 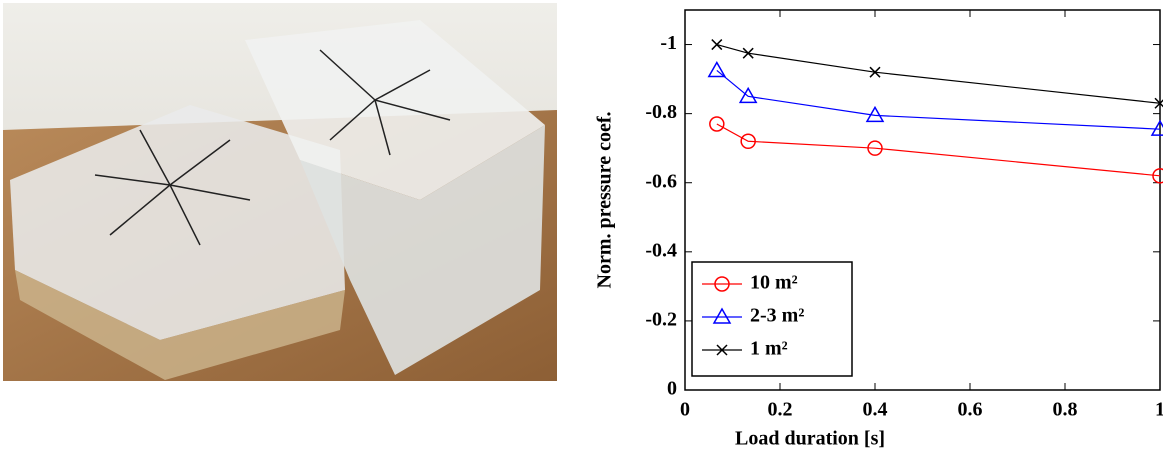 What do you see at coordinates (661, 181) in the screenshot?
I see `y-tick-label: -0.6` at bounding box center [661, 181].